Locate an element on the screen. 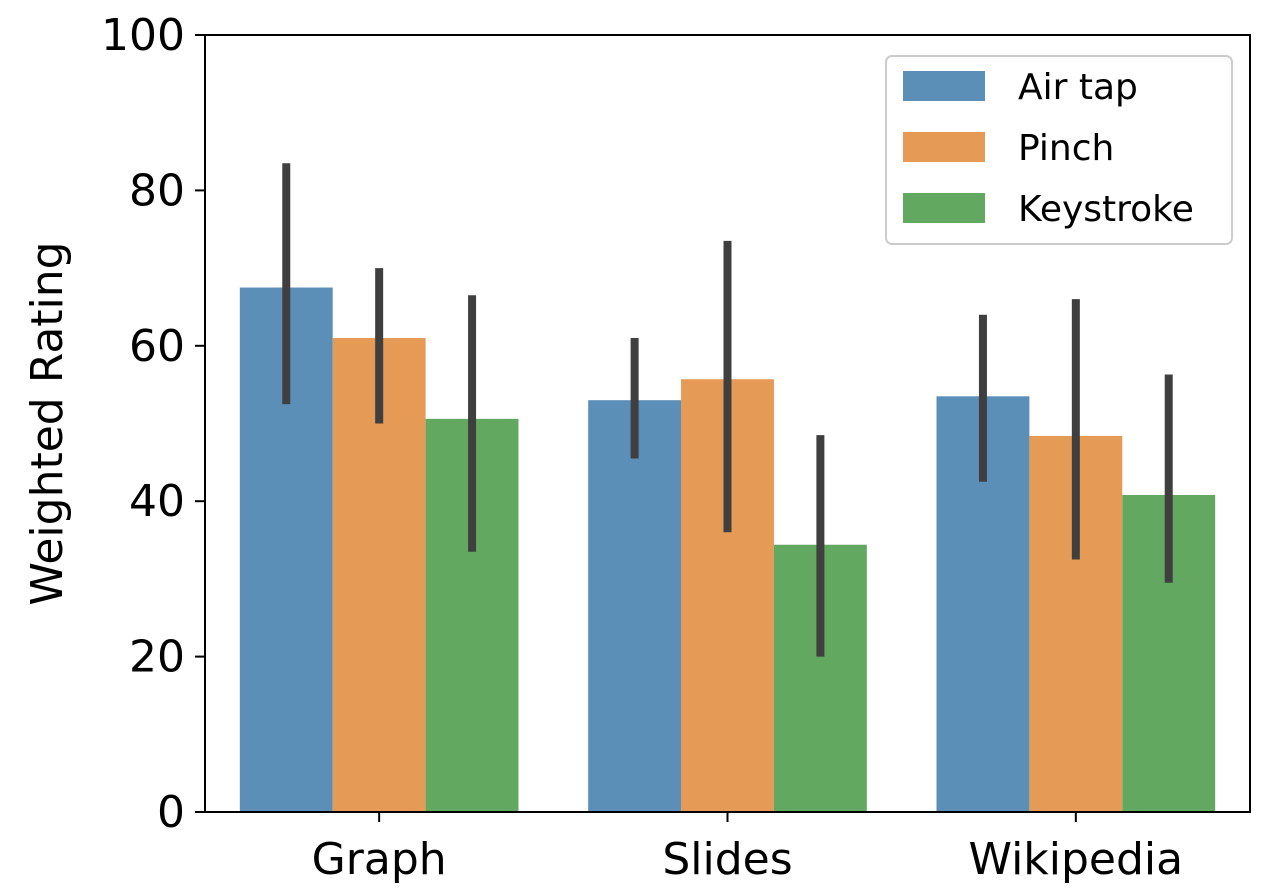  legend: Air tap Pinch Keystroke is located at coordinates (1059, 150).